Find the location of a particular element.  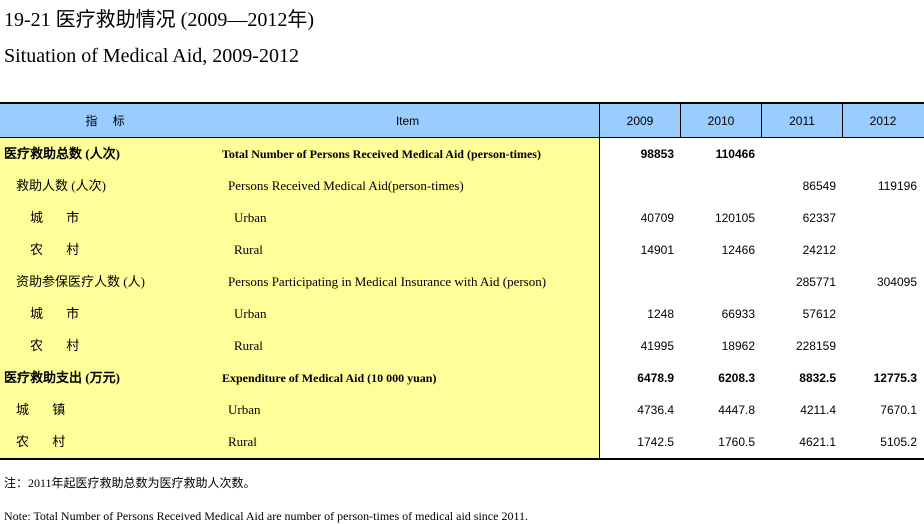

value-2009: 1742.5 is located at coordinates (655, 442).